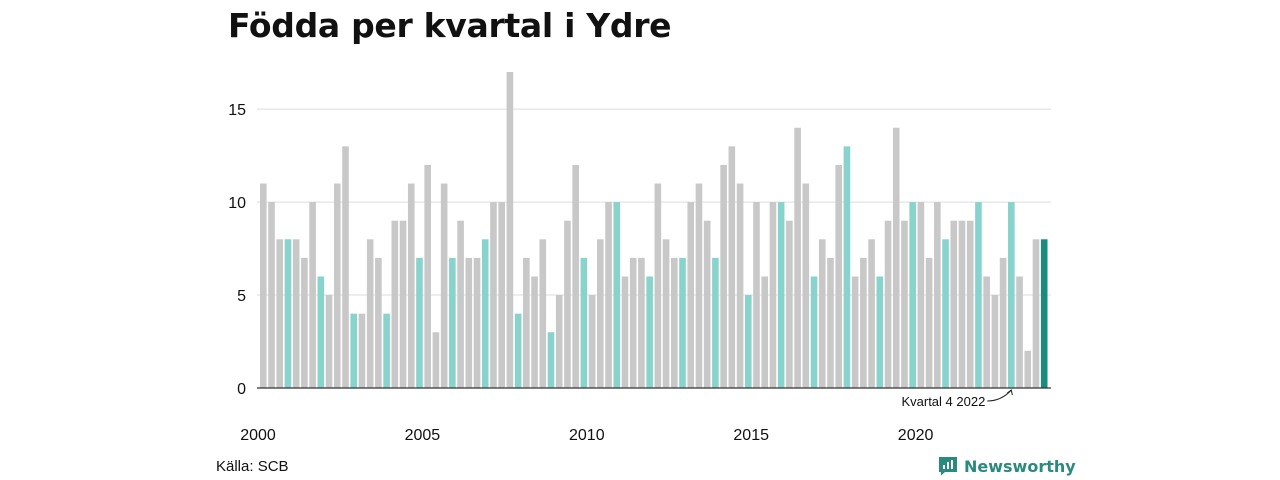  What do you see at coordinates (241, 389) in the screenshot?
I see `y-tick-label: 0` at bounding box center [241, 389].